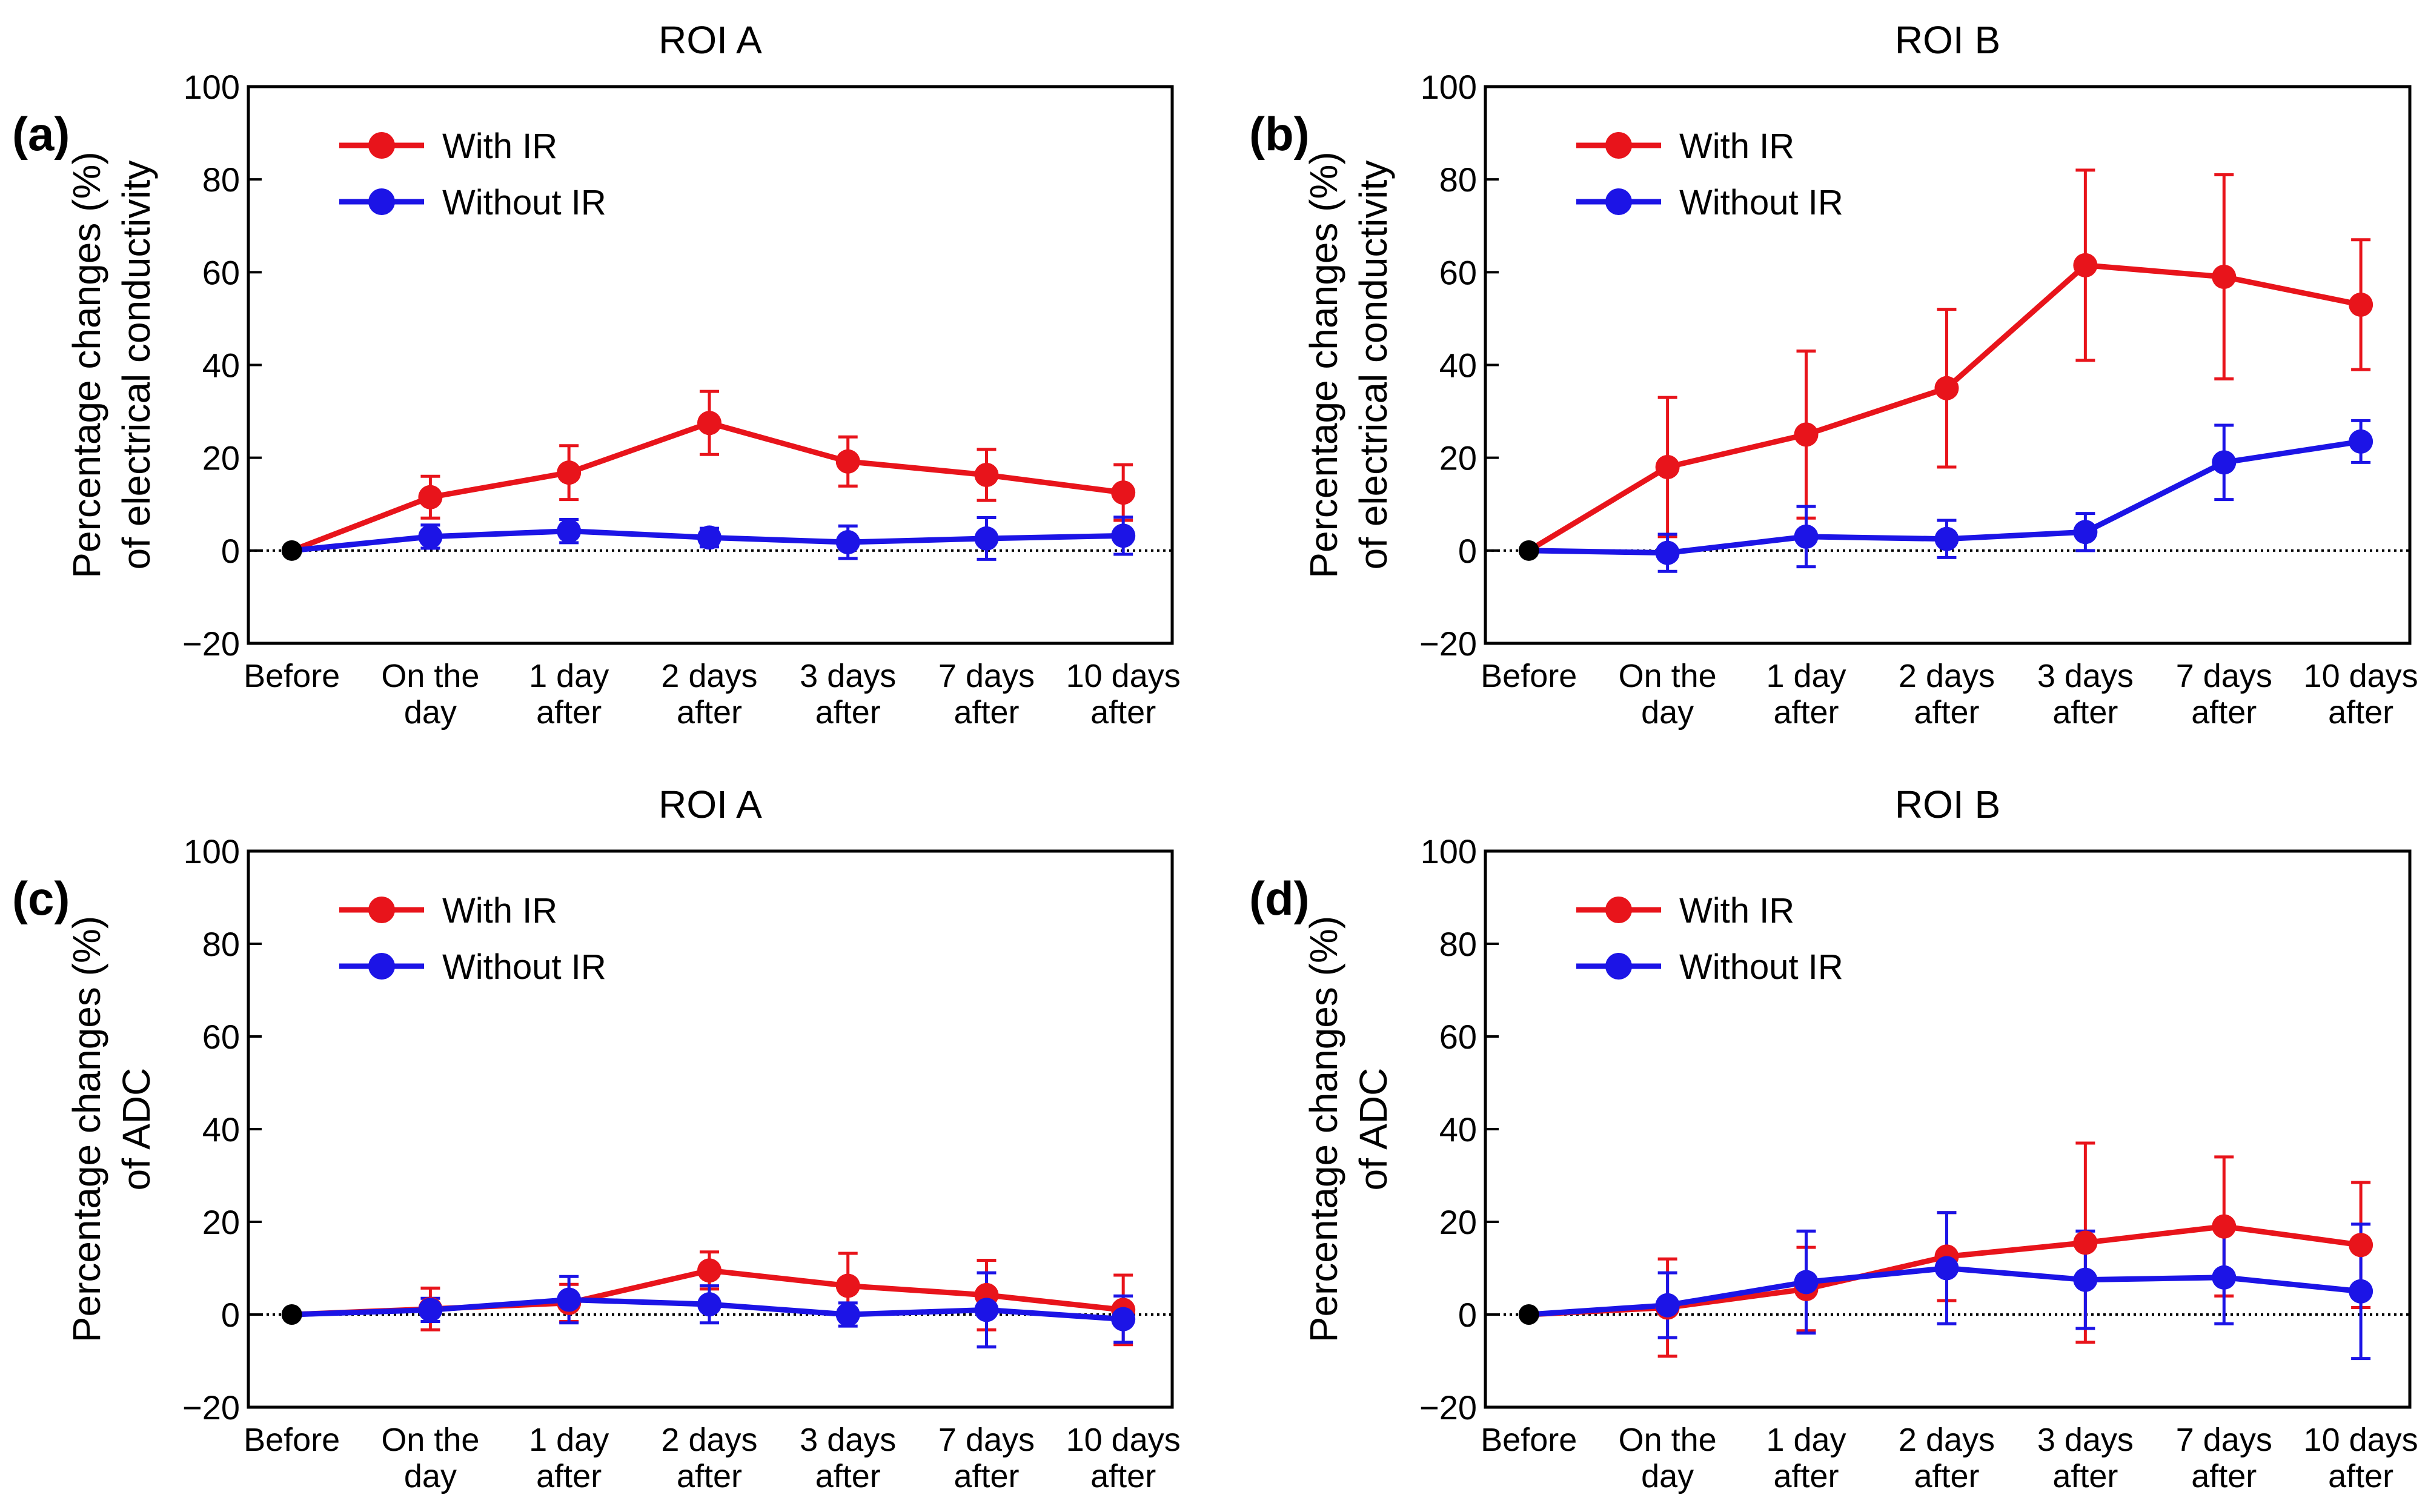 Image resolution: width=2428 pixels, height=1512 pixels. Describe the element at coordinates (41, 898) in the screenshot. I see `panel-label: (c)` at that location.